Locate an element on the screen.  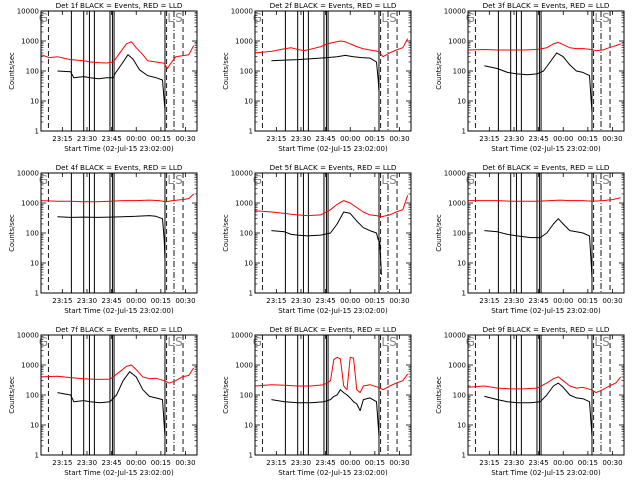
panel-title: Det 4f BLACK = Events, RED = LLD is located at coordinates (119, 167).